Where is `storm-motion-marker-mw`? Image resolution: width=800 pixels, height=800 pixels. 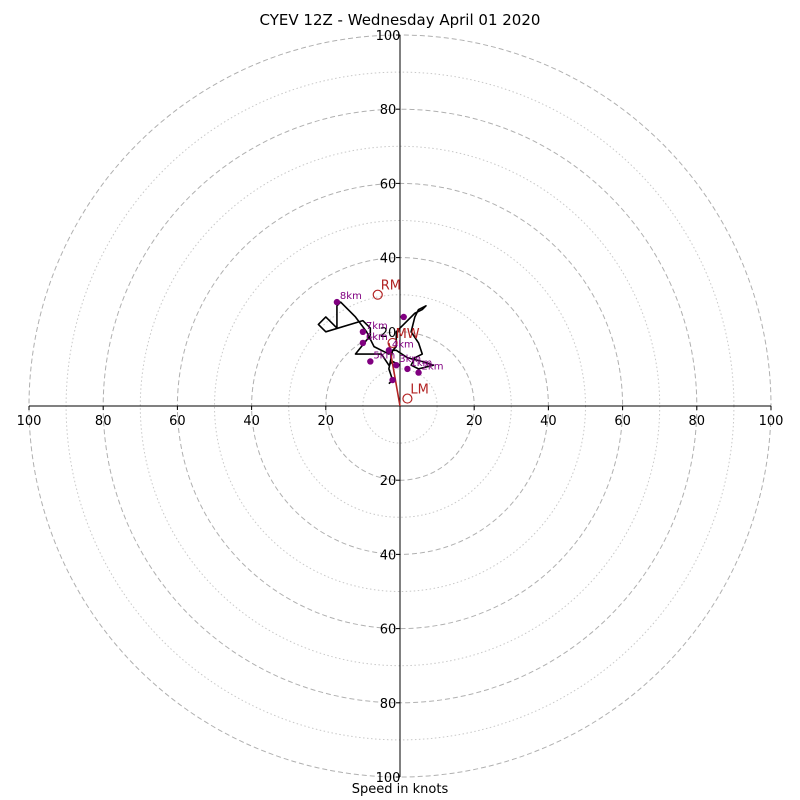
storm-motion-marker-mw is located at coordinates (392, 343).